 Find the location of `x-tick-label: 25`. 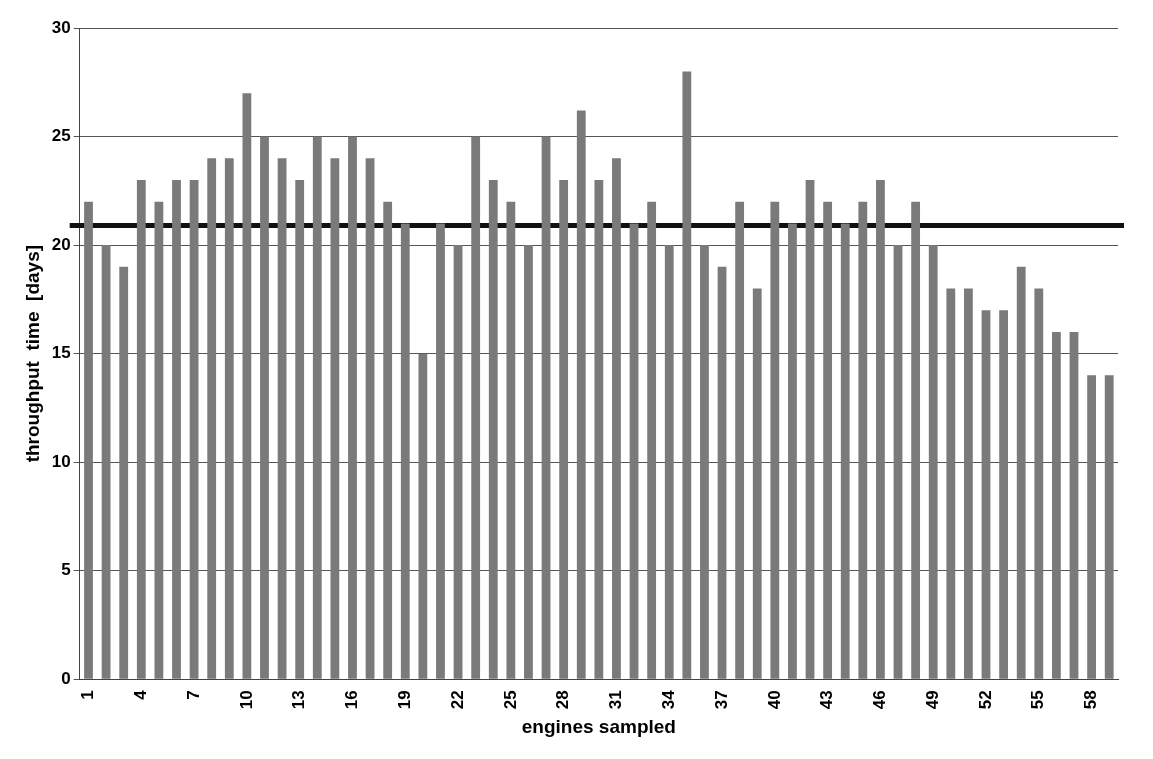

x-tick-label: 25 is located at coordinates (510, 700).